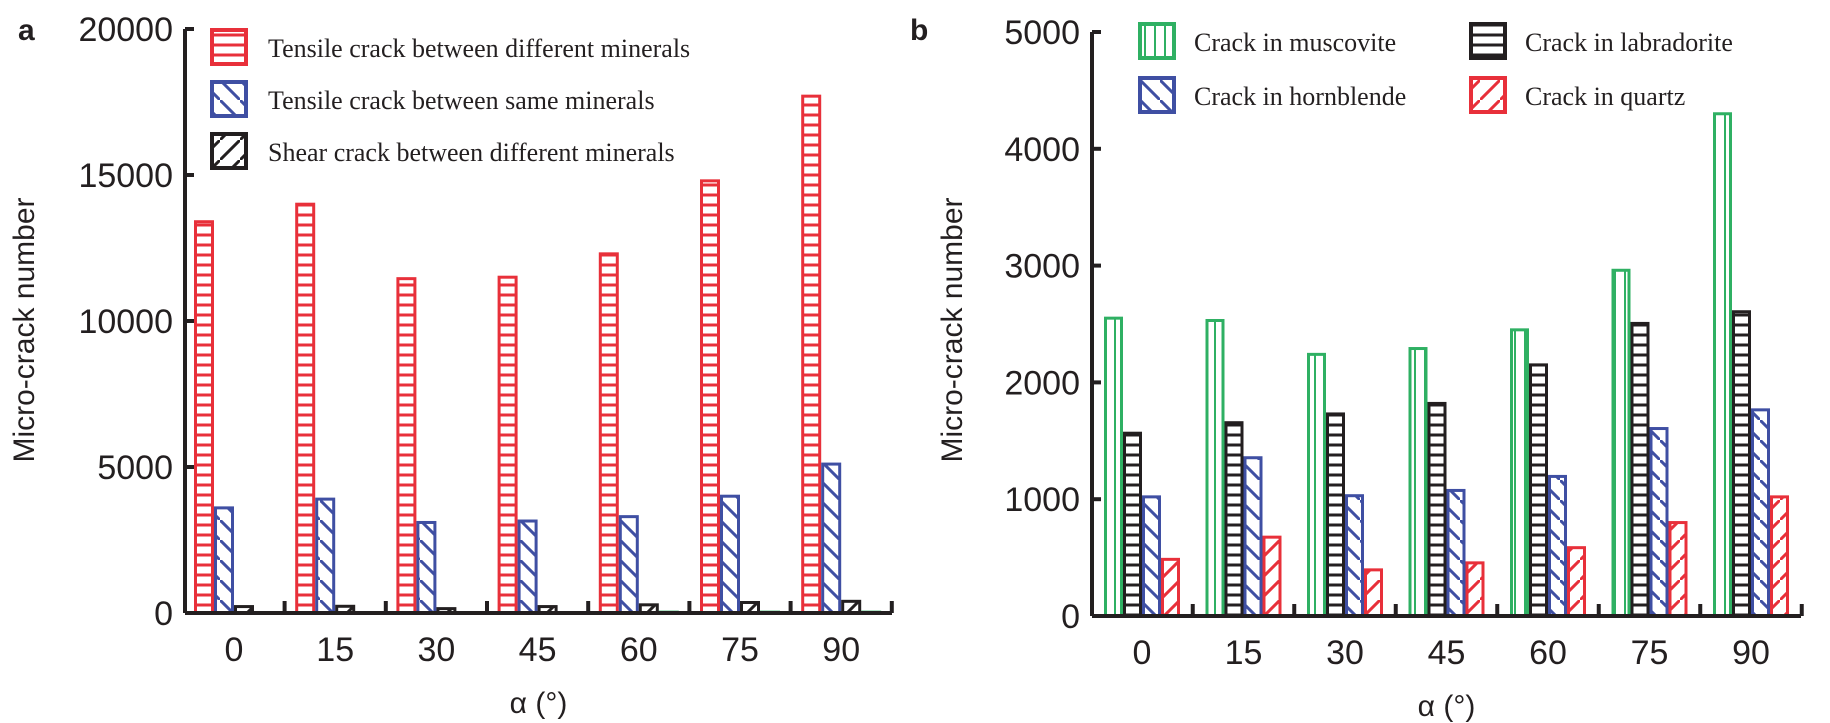 This screenshot has height=723, width=1830. I want to click on y-tick-label: 15000, so click(125, 176).